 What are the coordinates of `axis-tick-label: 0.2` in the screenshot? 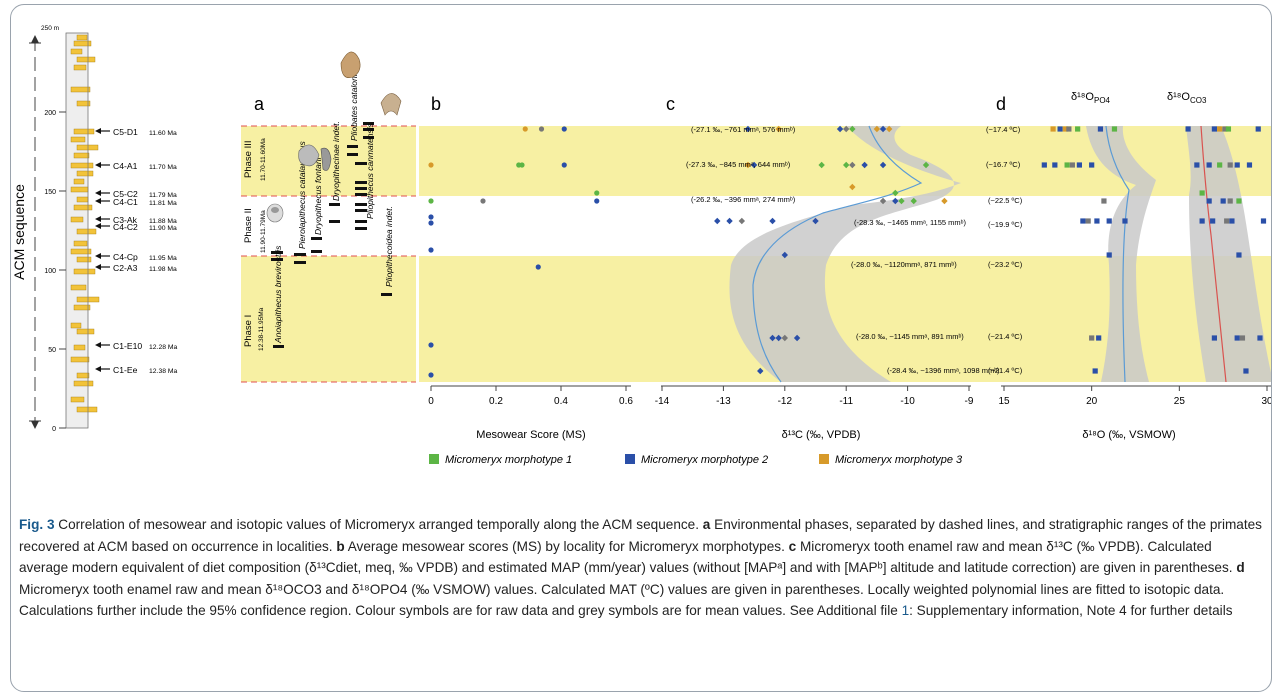 It's located at (496, 401).